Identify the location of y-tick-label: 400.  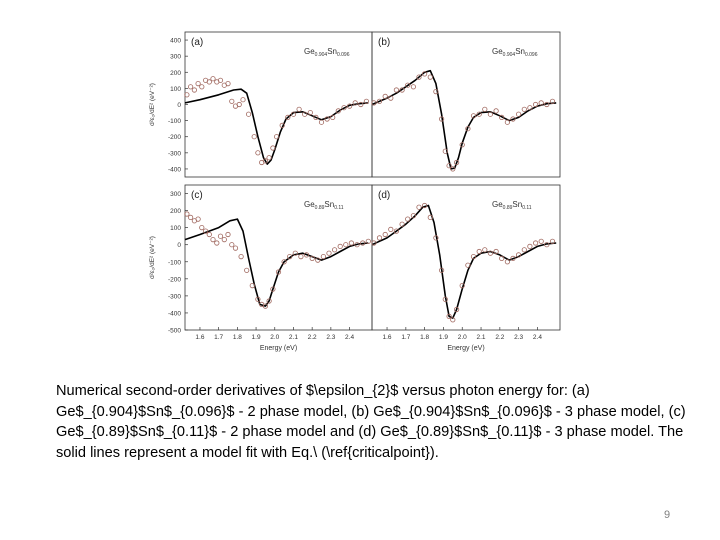
(175, 41).